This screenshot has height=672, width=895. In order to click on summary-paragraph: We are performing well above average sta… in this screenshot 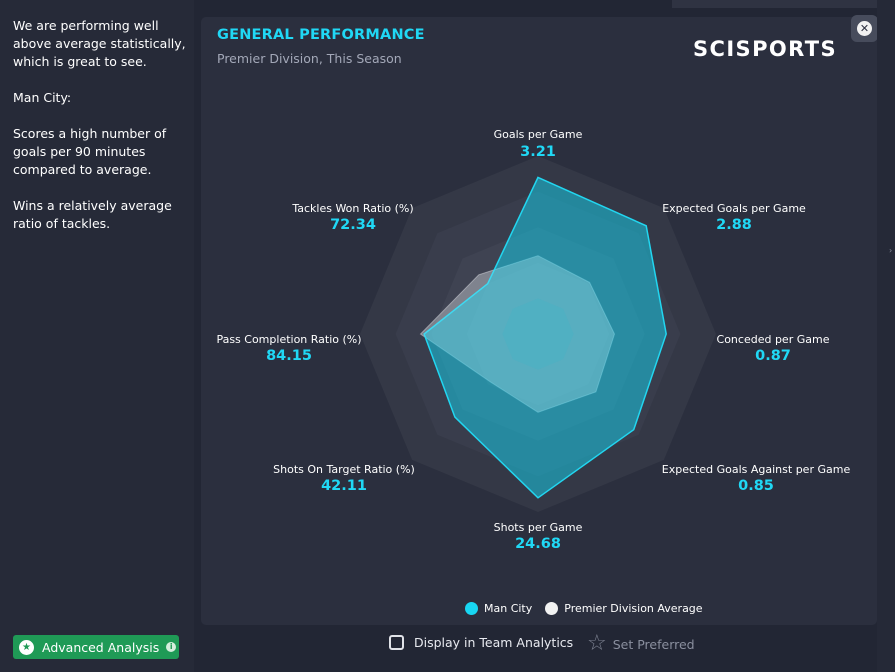, I will do `click(99, 43)`.